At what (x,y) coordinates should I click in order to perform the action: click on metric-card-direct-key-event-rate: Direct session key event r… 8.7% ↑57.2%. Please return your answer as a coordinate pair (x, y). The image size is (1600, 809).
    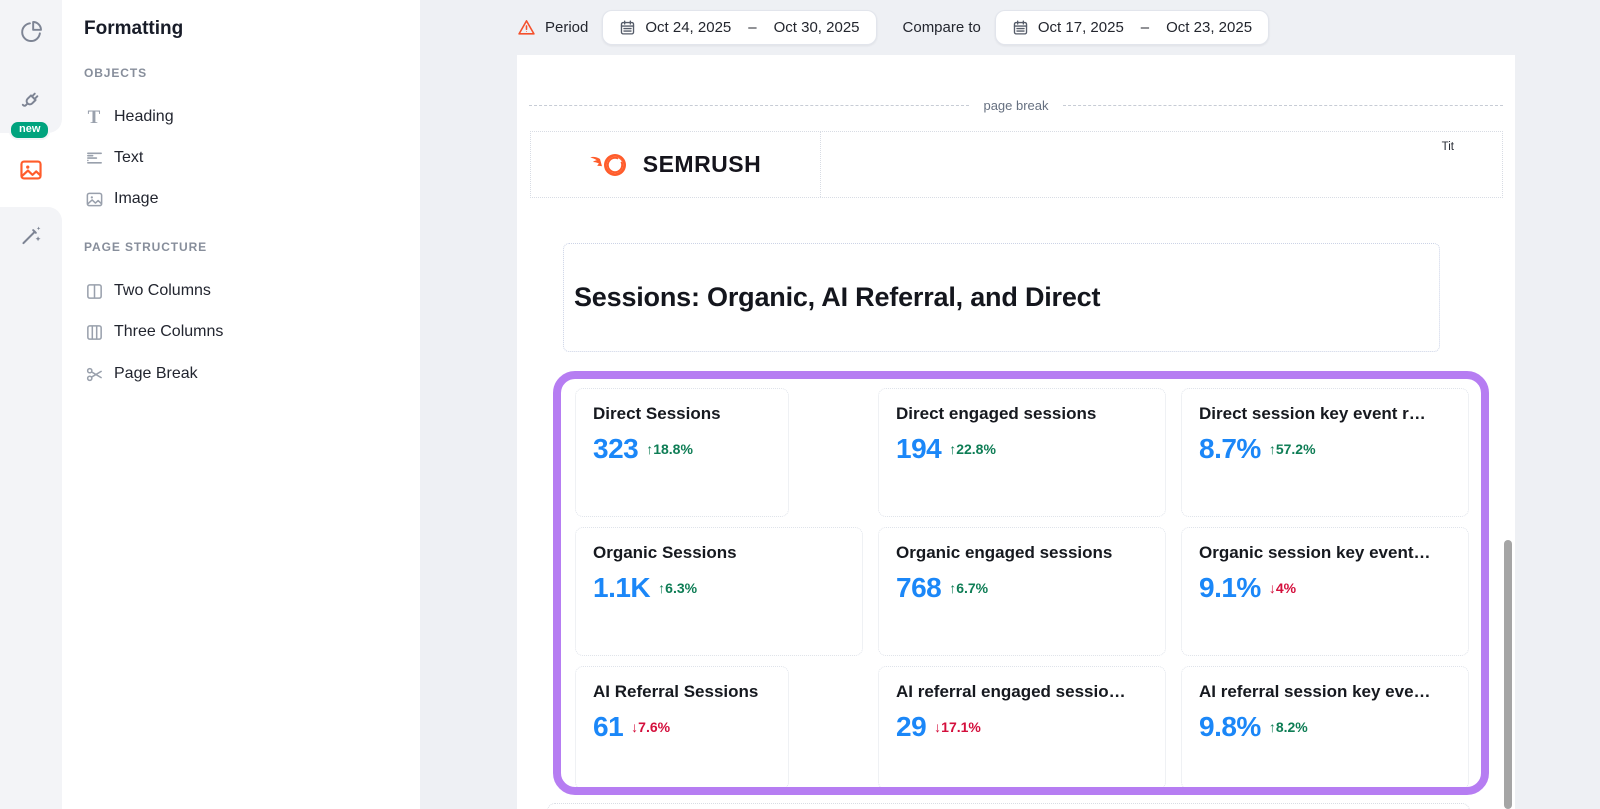
    Looking at the image, I should click on (1325, 452).